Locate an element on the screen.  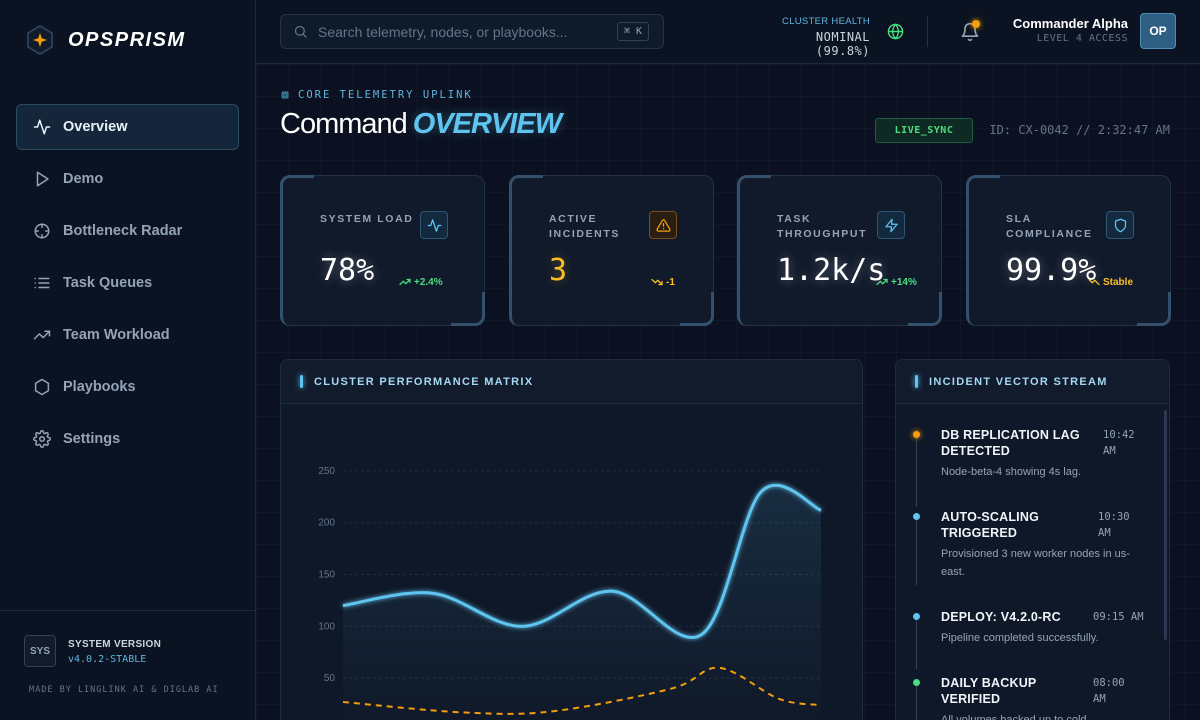
sidebar-item-task-queues: Task Queues is located at coordinates (127, 283).